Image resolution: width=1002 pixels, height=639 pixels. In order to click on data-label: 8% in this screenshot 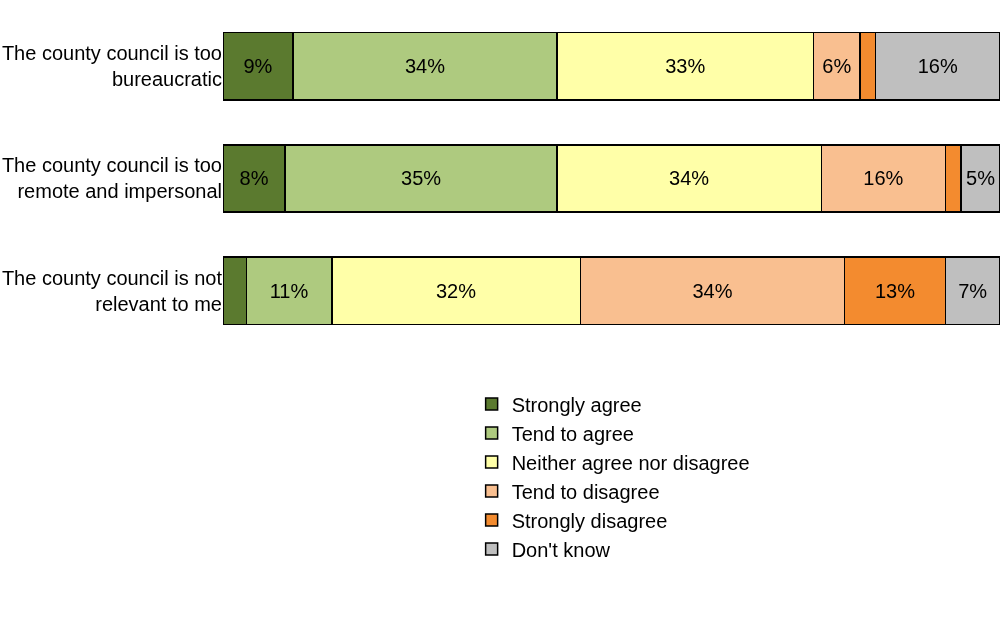, I will do `click(254, 178)`.